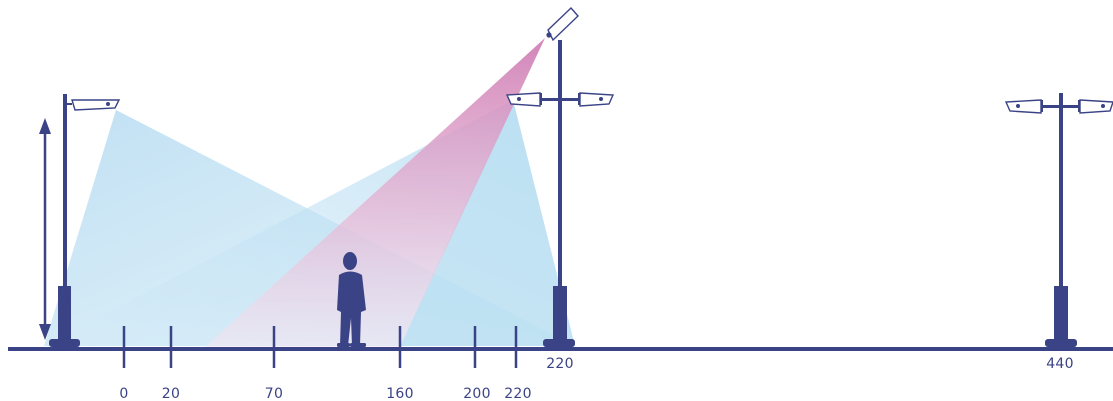 This screenshot has width=1113, height=401. I want to click on left-pole, so click(85, 220).